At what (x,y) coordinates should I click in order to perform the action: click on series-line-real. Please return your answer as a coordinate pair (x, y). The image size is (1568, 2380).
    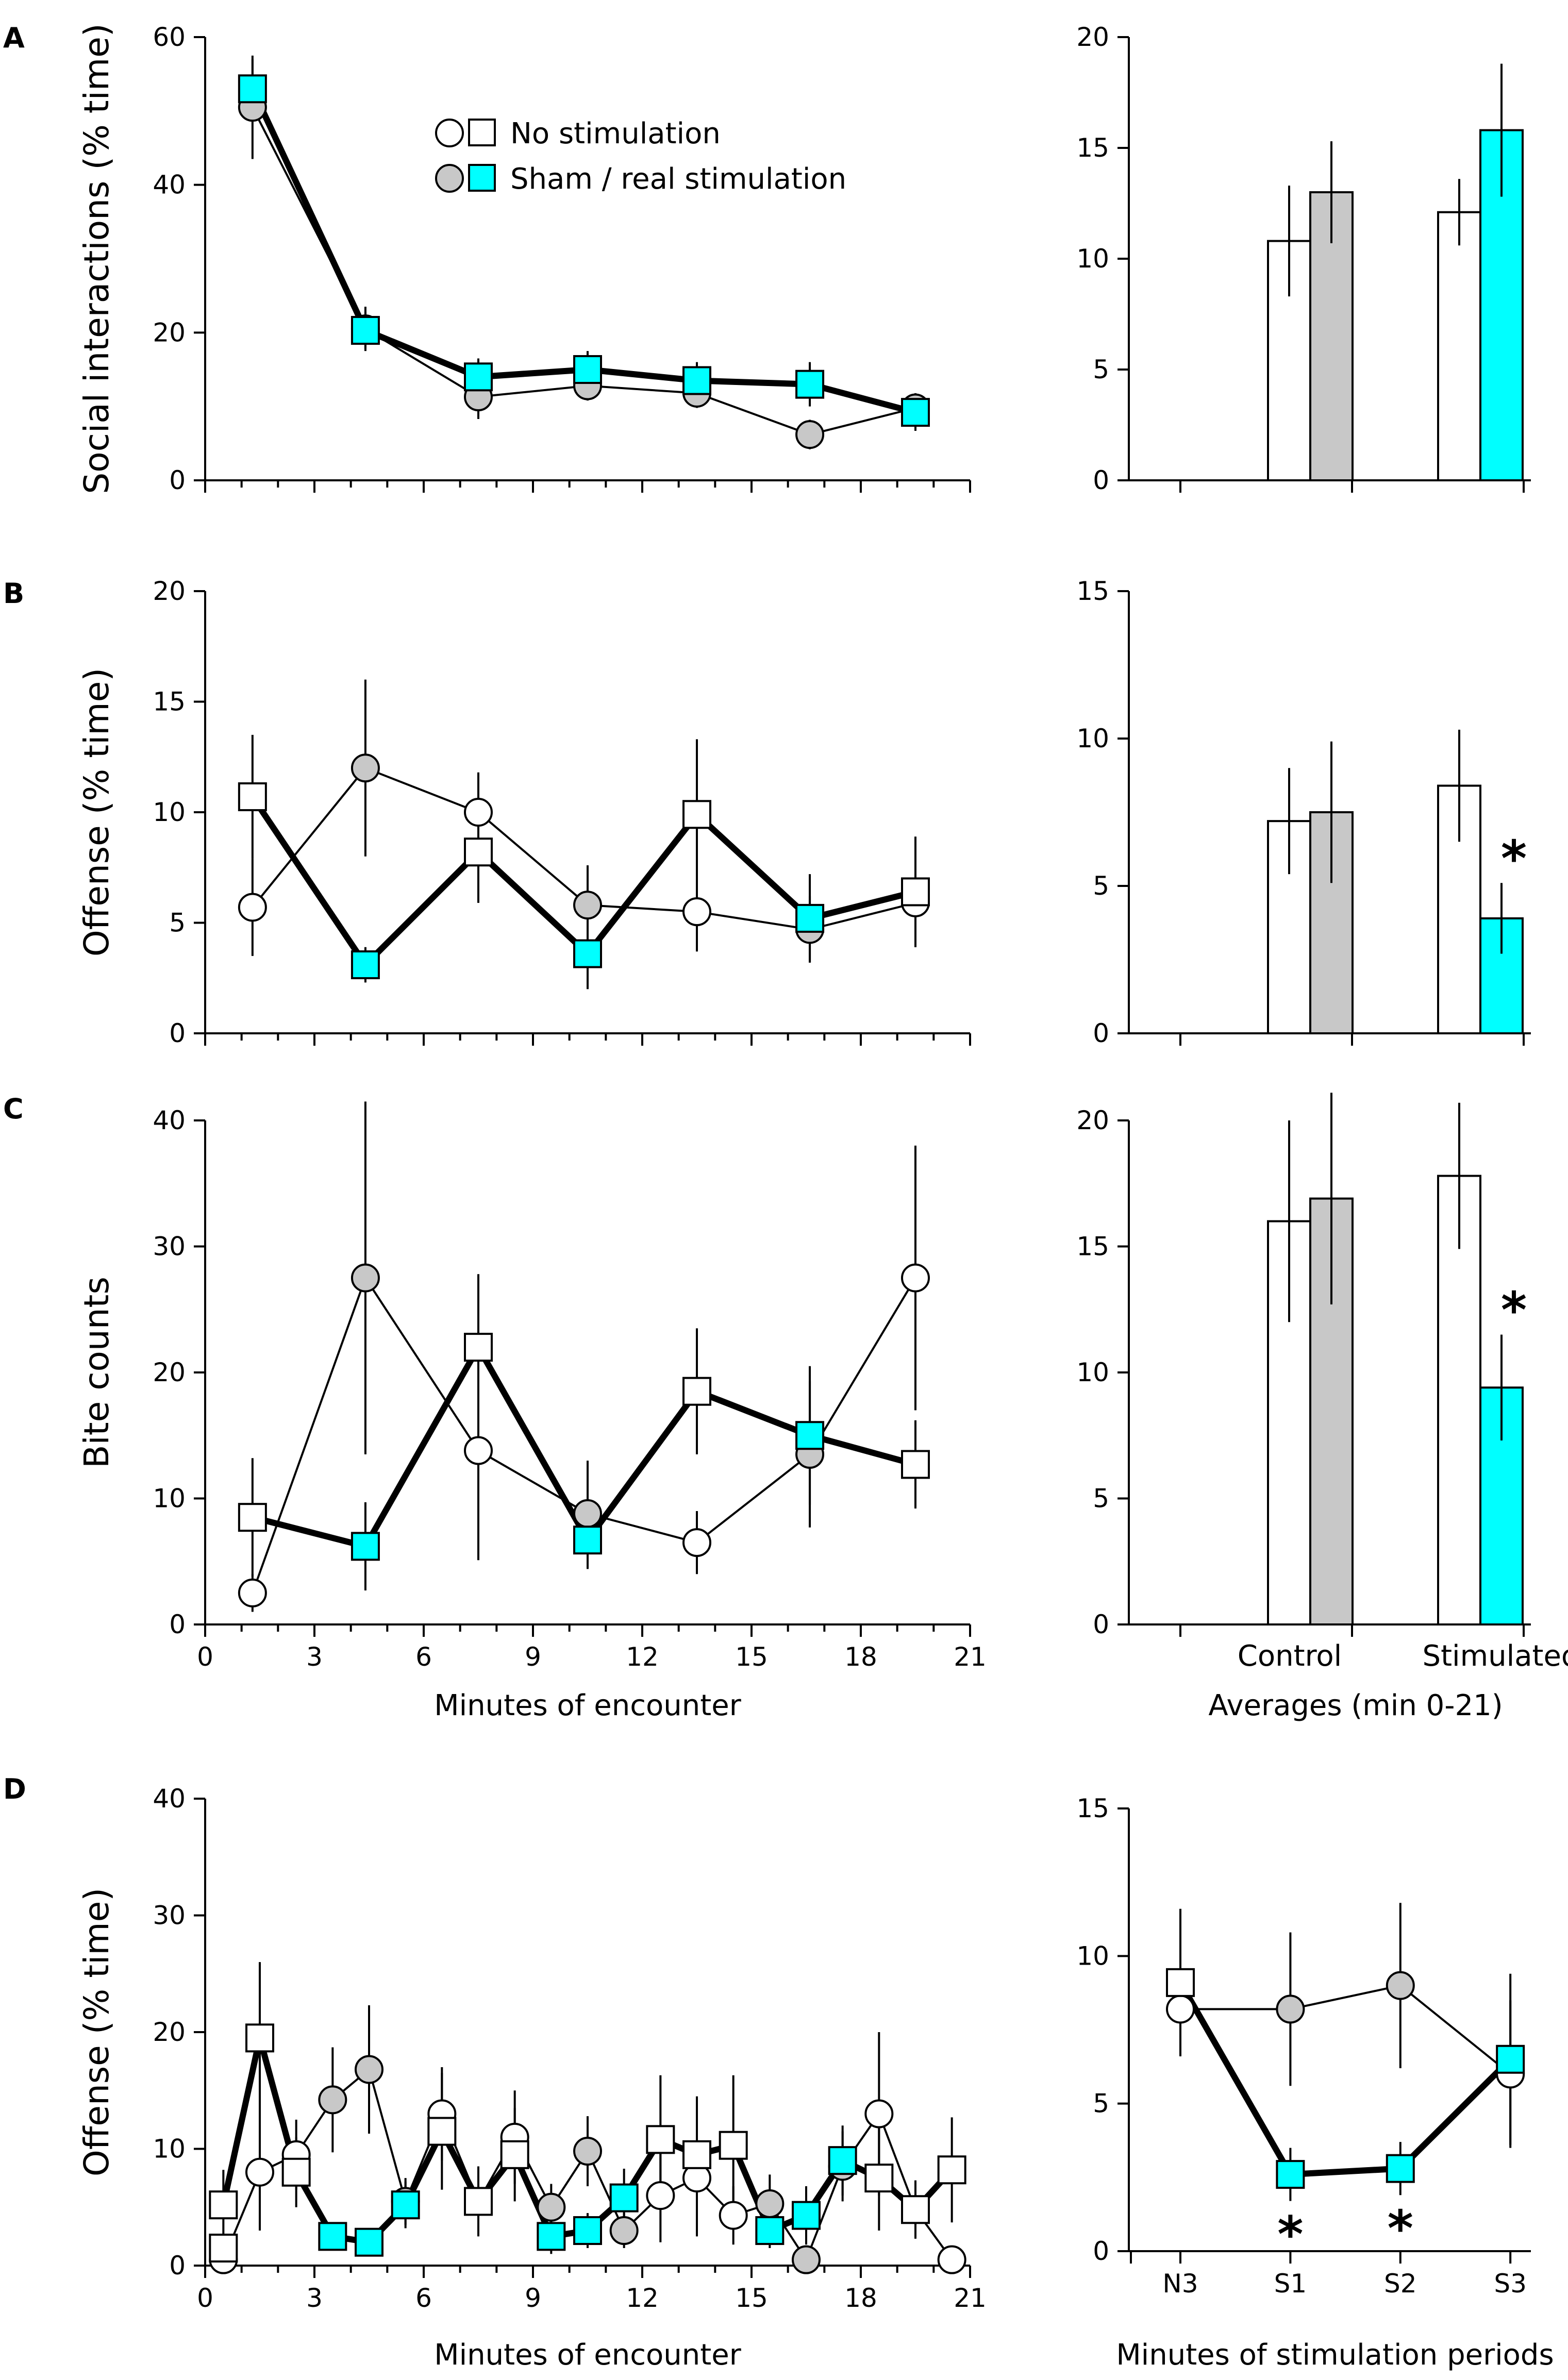
    Looking at the image, I should click on (1345, 2079).